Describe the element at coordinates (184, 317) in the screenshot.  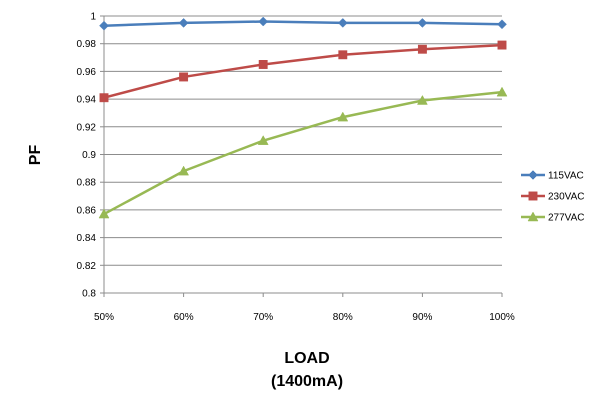
I see `x-tick-label: 60%` at that location.